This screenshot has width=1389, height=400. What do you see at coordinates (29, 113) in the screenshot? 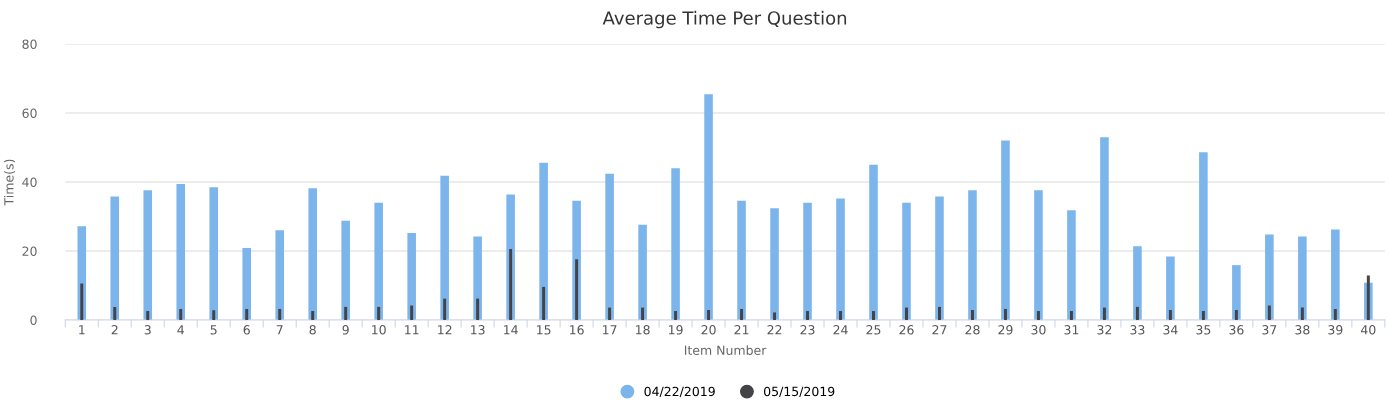
I see `y-tick-label: 60` at bounding box center [29, 113].